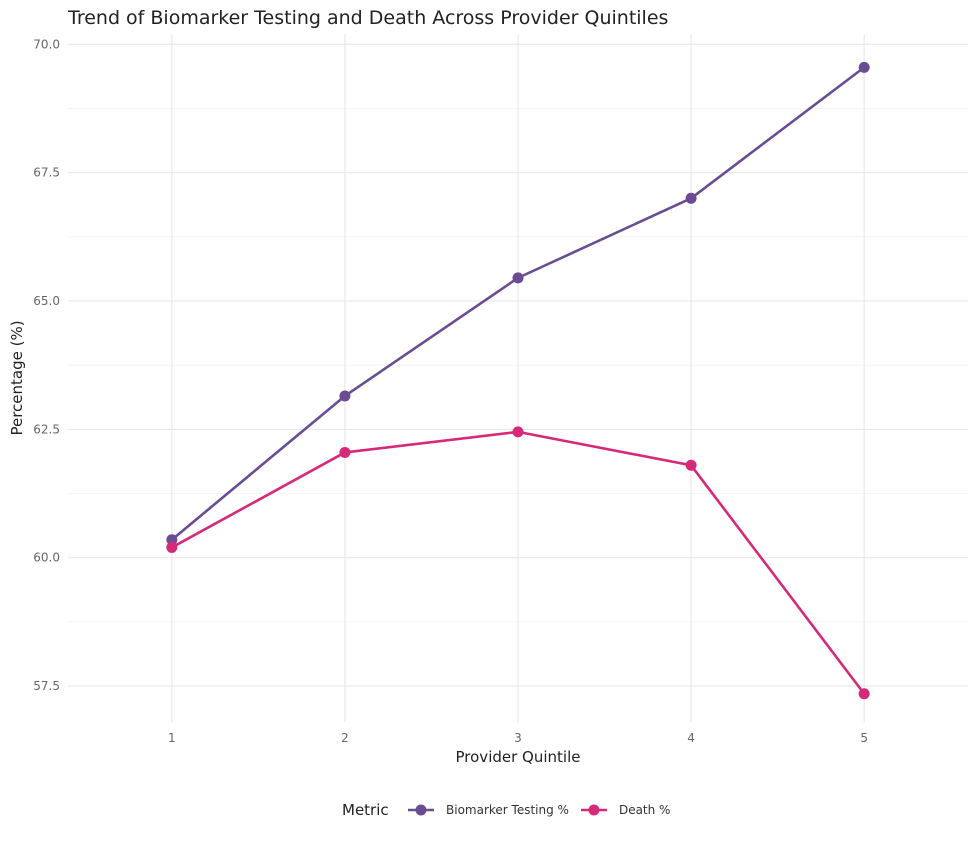  Describe the element at coordinates (46, 365) in the screenshot. I see `y-axis-ticks: 57.5 60.0 62.5 65.0 67.5 70.0` at that location.